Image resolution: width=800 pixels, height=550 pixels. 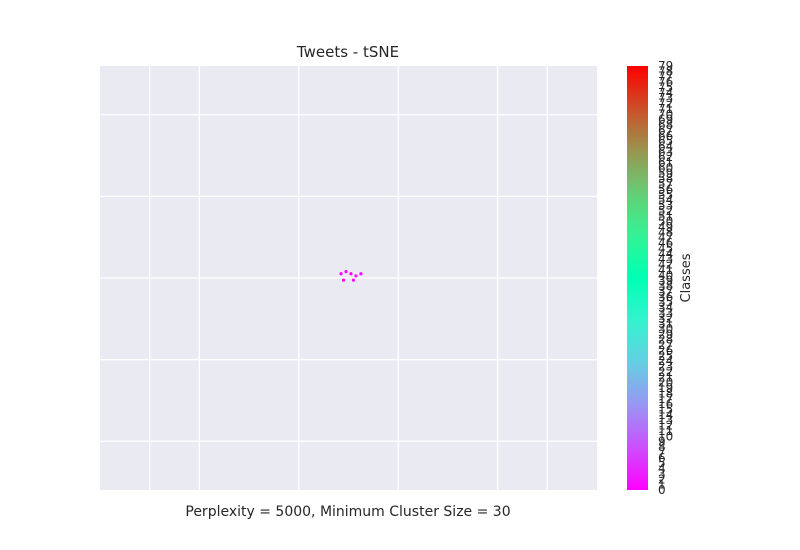 I want to click on colorbar-tick-label: 70, so click(x=665, y=114).